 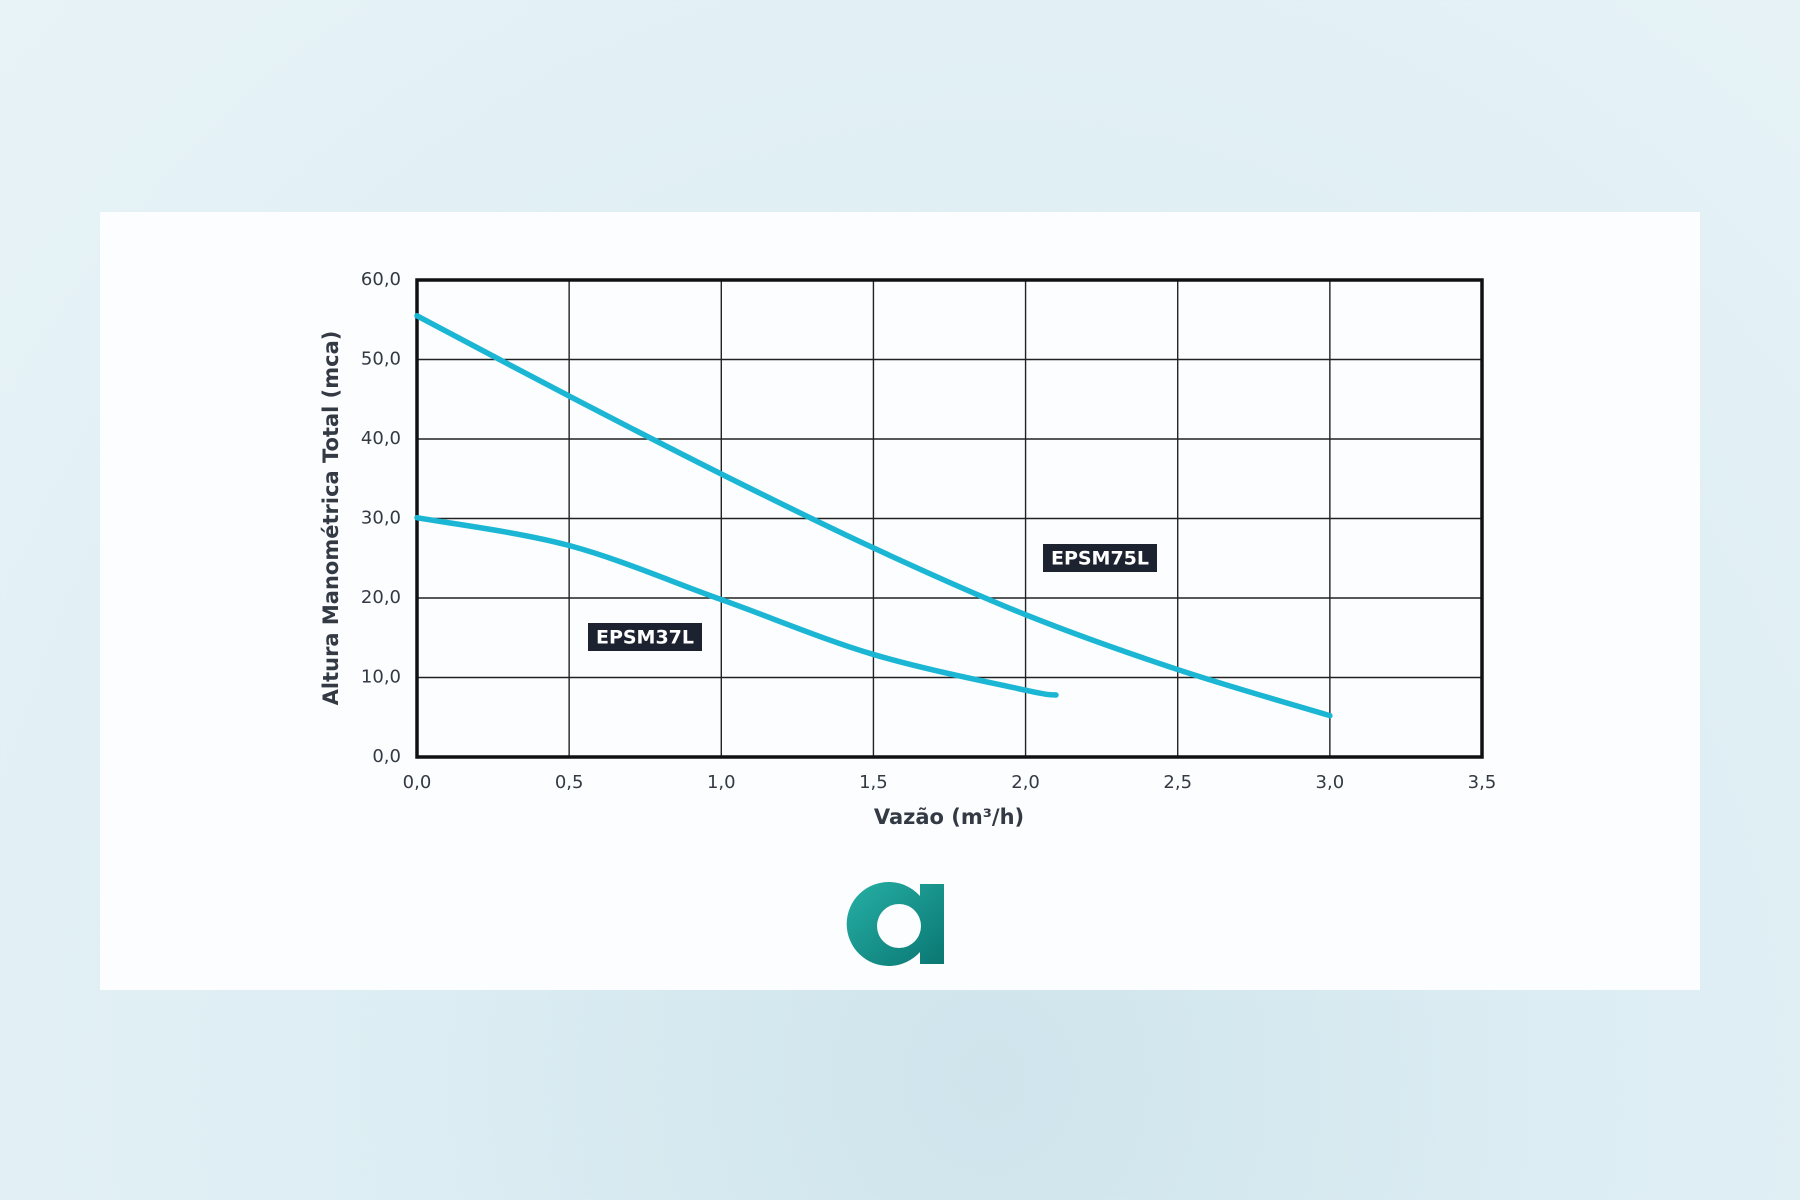 I want to click on y-tick-label: 60,0, so click(x=381, y=279).